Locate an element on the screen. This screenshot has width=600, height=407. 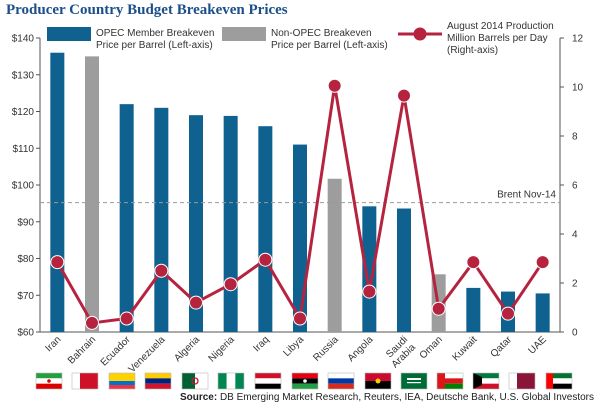
flag-algeria is located at coordinates (195, 381).